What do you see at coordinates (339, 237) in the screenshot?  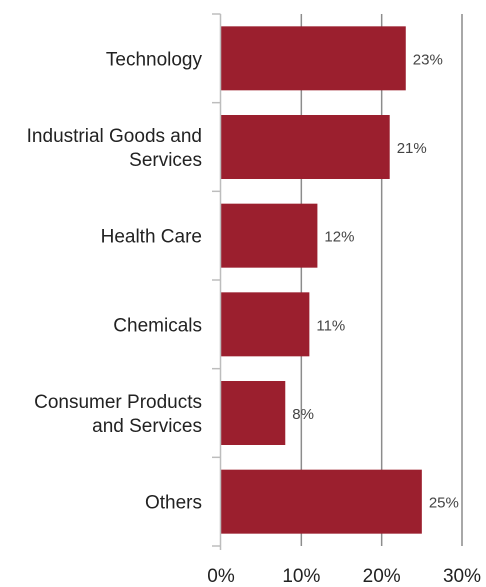 I see `data-label-2: 12%` at bounding box center [339, 237].